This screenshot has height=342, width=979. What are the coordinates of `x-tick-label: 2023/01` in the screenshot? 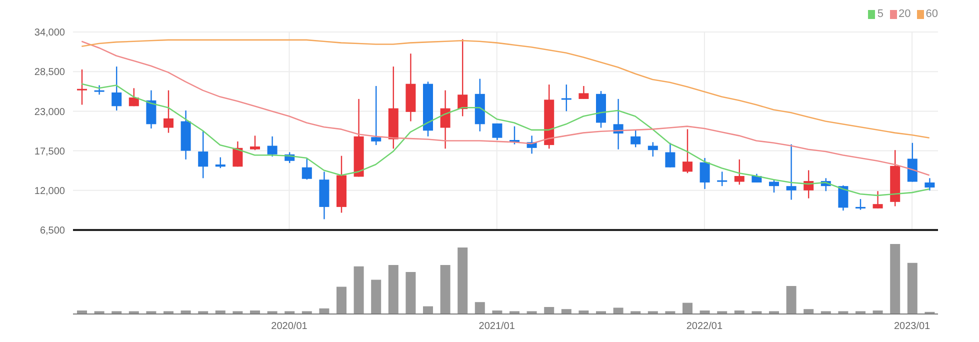 It's located at (912, 326).